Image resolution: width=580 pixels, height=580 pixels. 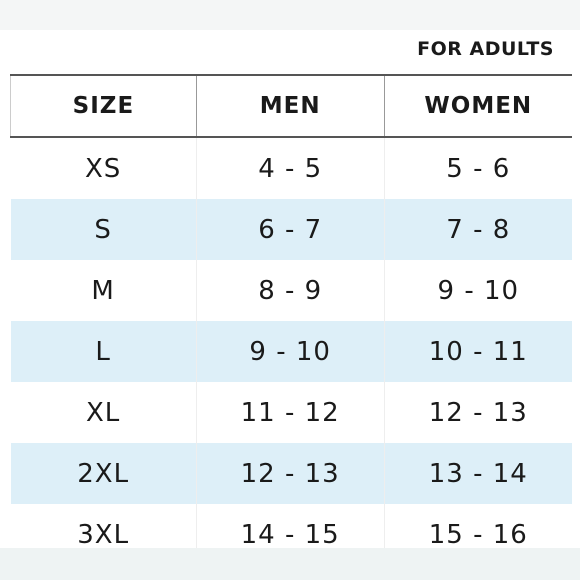 I want to click on table-row: XL 11 - 12 12 - 13, so click(x=291, y=412).